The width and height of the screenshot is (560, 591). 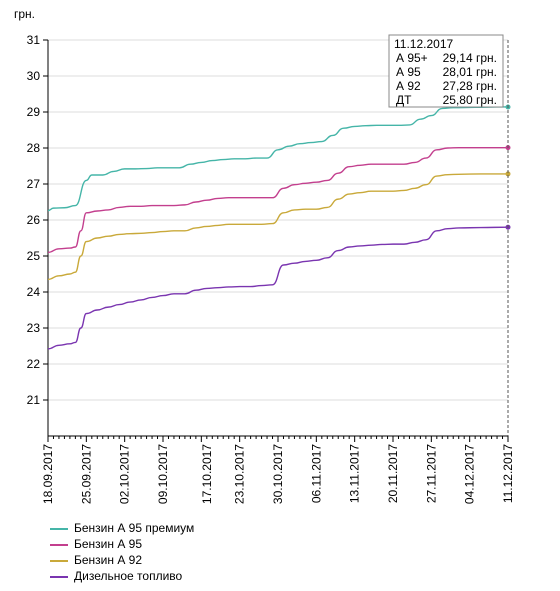 What do you see at coordinates (86, 474) in the screenshot?
I see `x-tick-label: 25.09.2017` at bounding box center [86, 474].